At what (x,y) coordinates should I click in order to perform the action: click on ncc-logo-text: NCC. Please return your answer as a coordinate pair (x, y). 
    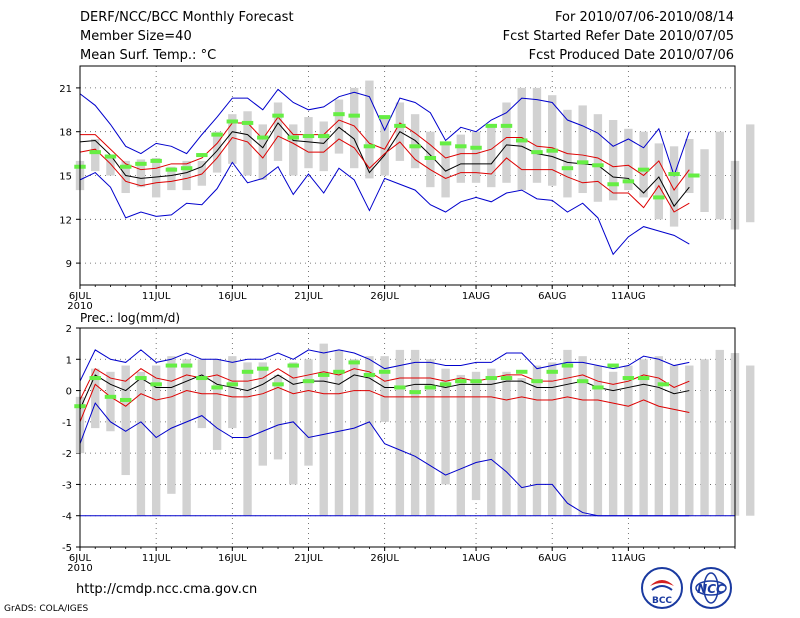
    Looking at the image, I should click on (711, 589).